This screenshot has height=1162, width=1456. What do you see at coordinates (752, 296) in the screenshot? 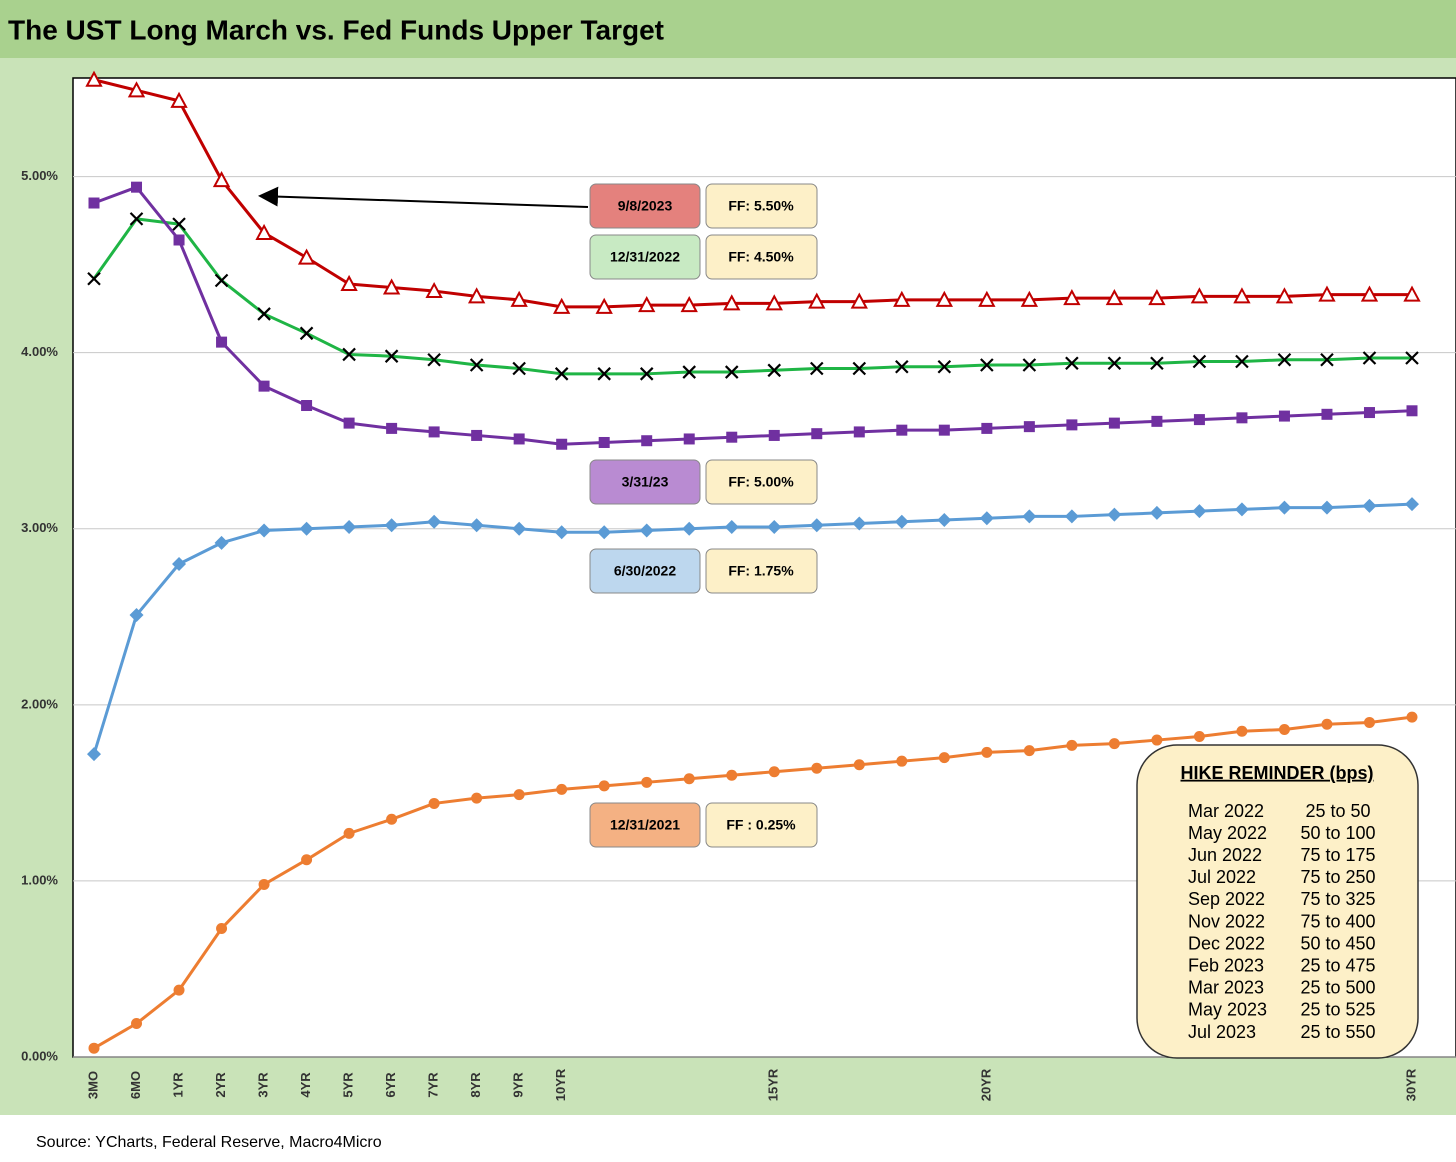
I see `series-line` at bounding box center [752, 296].